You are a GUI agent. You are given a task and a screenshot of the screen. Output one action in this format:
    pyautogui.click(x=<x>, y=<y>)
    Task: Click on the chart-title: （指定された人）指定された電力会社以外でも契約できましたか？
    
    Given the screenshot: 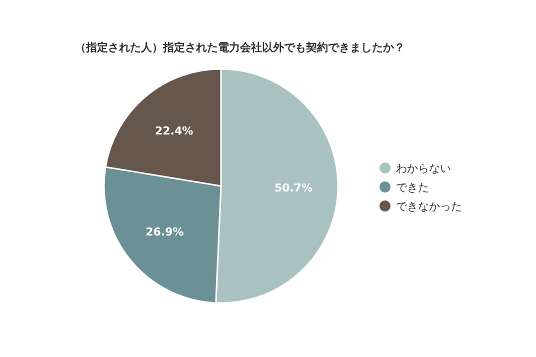 What is the action you would take?
    pyautogui.click(x=240, y=47)
    